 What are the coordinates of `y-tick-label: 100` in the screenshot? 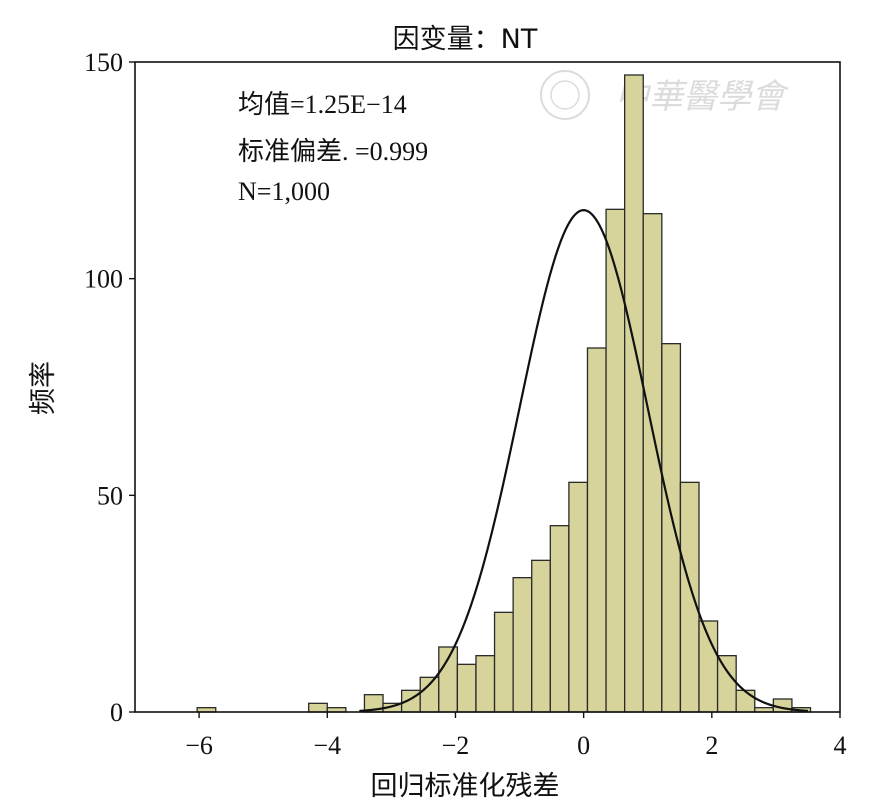 It's located at (103, 279).